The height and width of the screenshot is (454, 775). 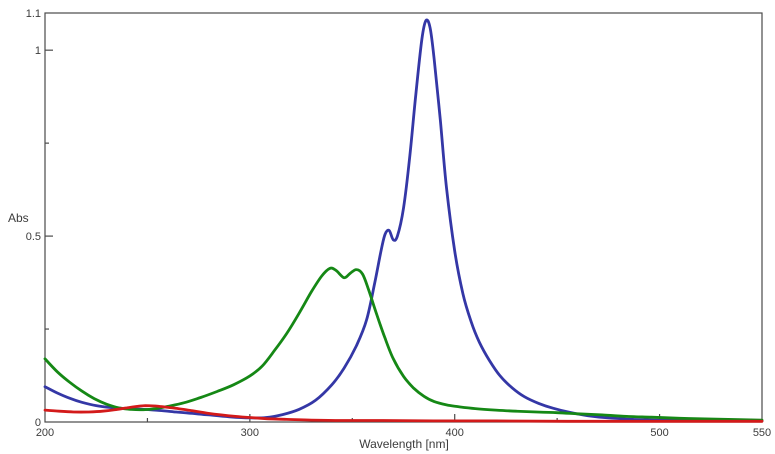 What do you see at coordinates (455, 433) in the screenshot?
I see `x-tick-label: 400` at bounding box center [455, 433].